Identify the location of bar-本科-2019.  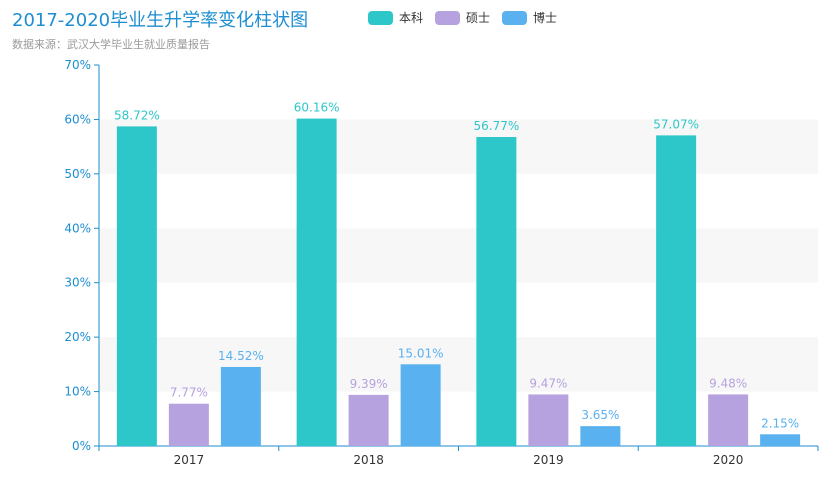
(496, 291).